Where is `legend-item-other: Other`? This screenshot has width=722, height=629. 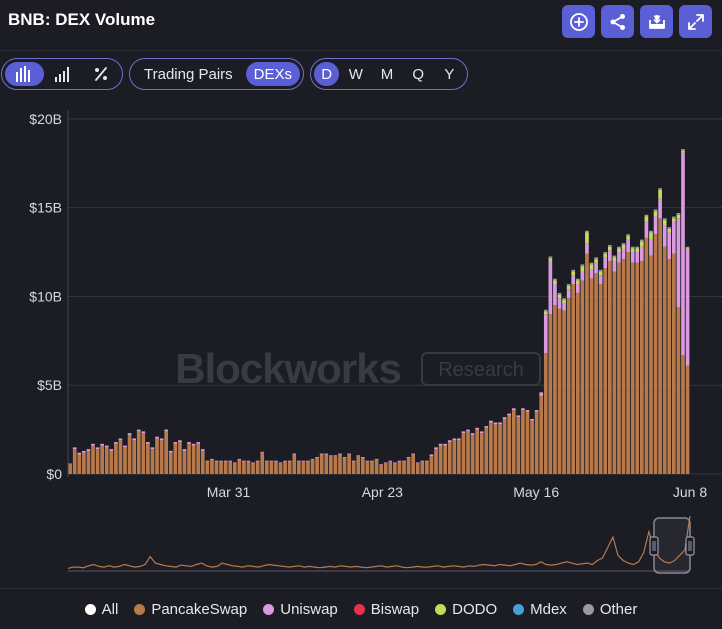
legend-item-other: Other is located at coordinates (609, 609).